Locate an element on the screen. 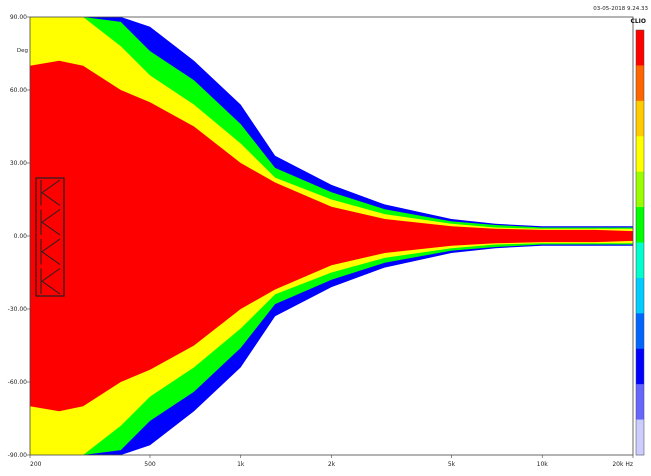  x-axis: 200 500 1k 2k 5k 10k 20k Hz is located at coordinates (331, 461).